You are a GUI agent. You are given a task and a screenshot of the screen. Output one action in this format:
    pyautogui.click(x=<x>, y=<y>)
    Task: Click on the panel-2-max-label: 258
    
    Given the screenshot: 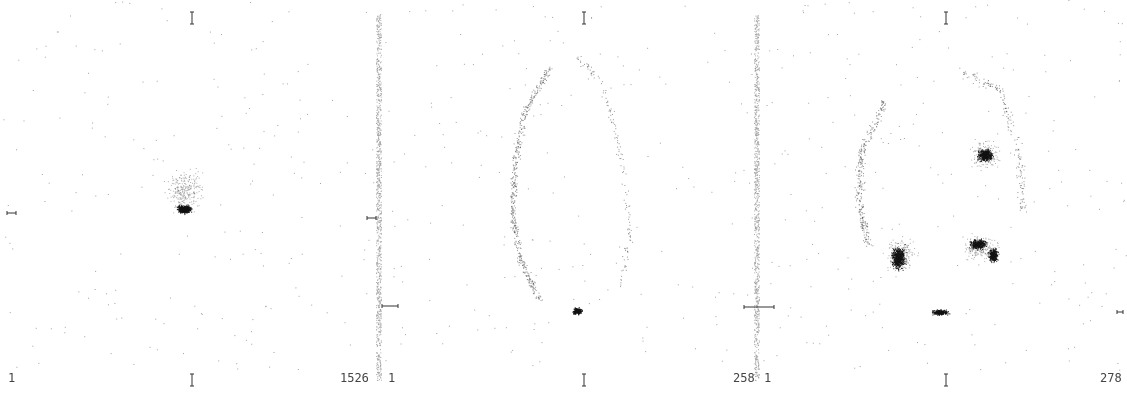 What is the action you would take?
    pyautogui.click(x=744, y=378)
    